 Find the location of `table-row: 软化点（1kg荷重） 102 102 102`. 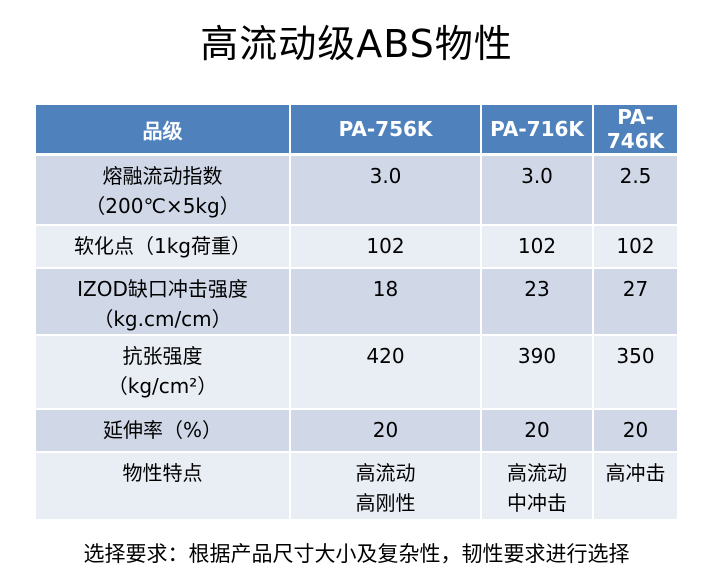

table-row: 软化点（1kg荷重） 102 102 102 is located at coordinates (356, 247).